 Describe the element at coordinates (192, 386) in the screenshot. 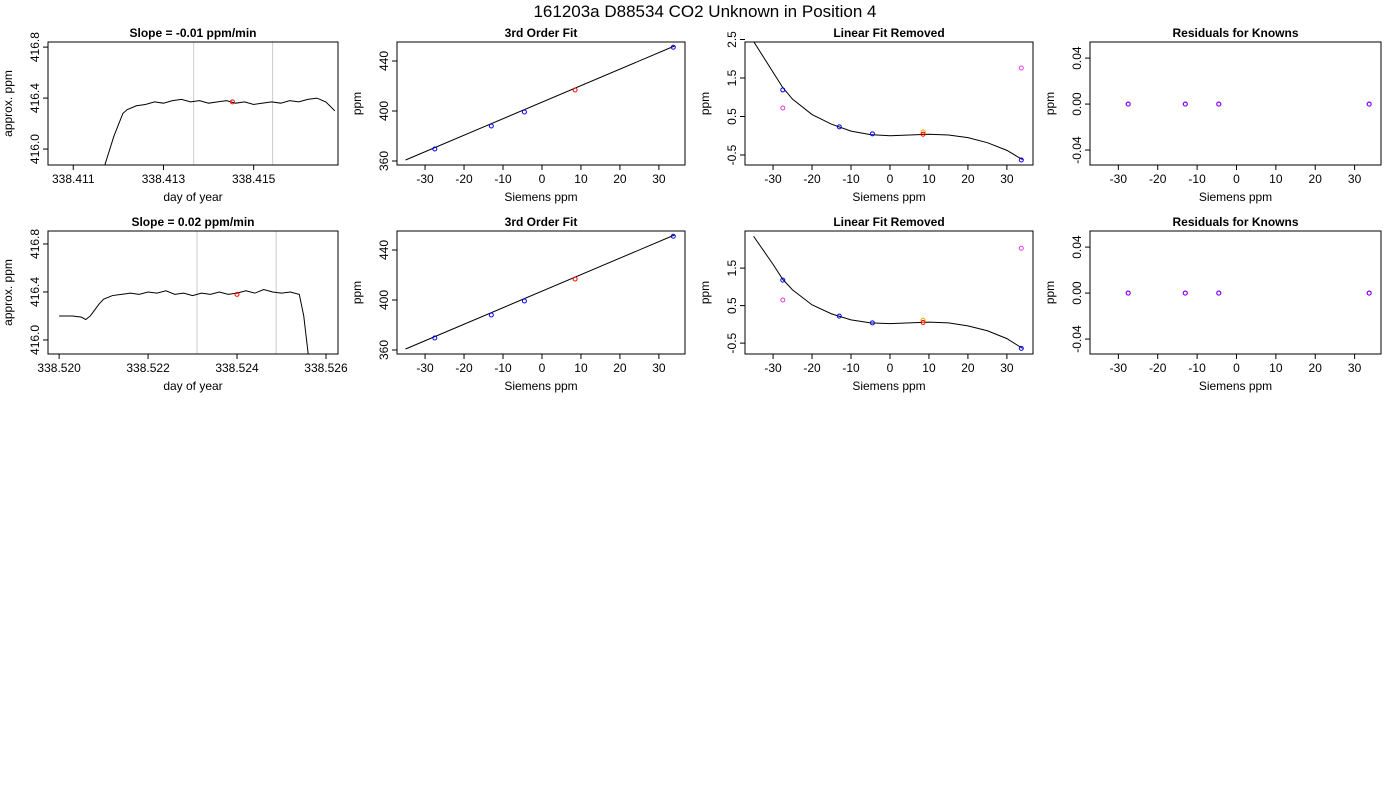

I see `x-axis-label: day of year` at that location.